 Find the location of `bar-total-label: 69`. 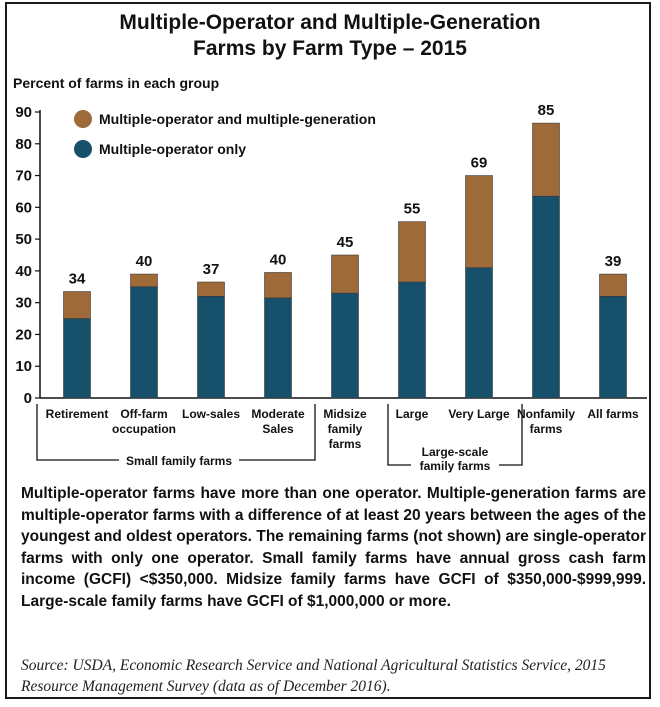

bar-total-label: 69 is located at coordinates (479, 163).